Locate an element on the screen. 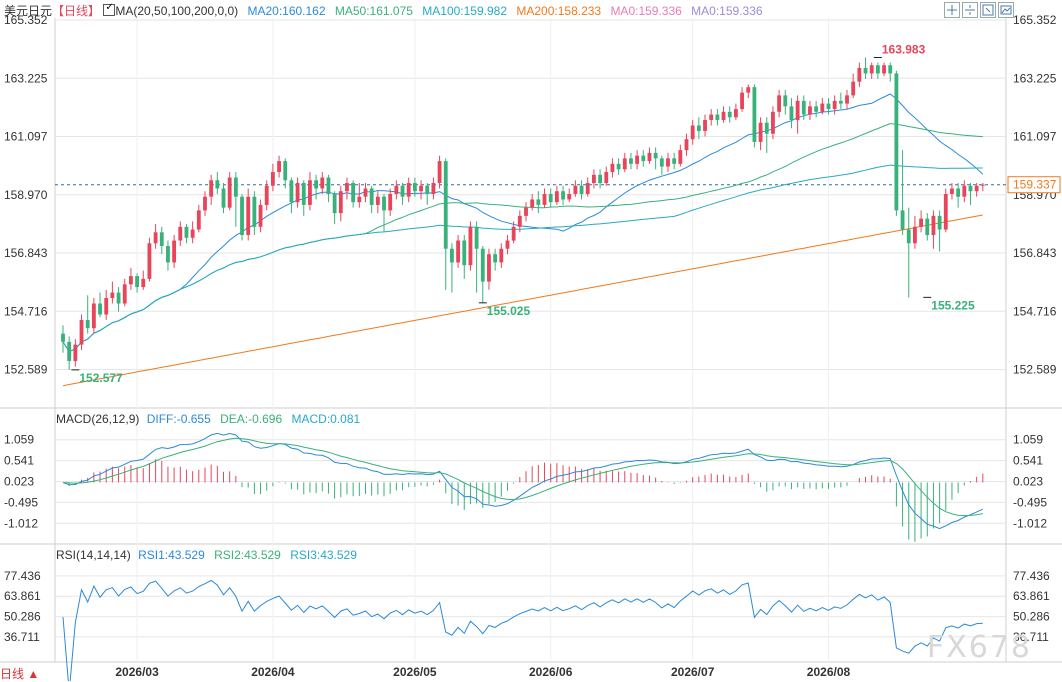 This screenshot has width=1062, height=682. price-y-tick-left: 154.716 is located at coordinates (26, 311).